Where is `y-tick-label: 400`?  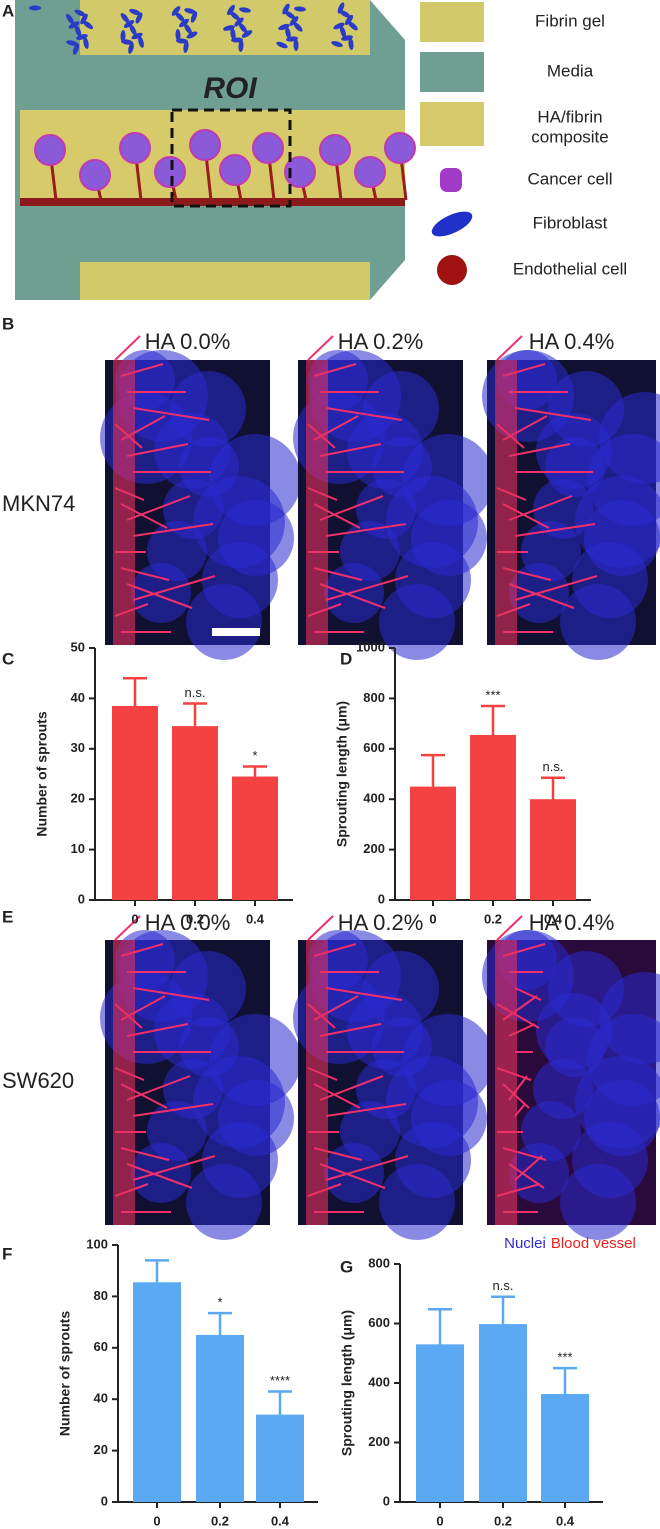 y-tick-label: 400 is located at coordinates (374, 798).